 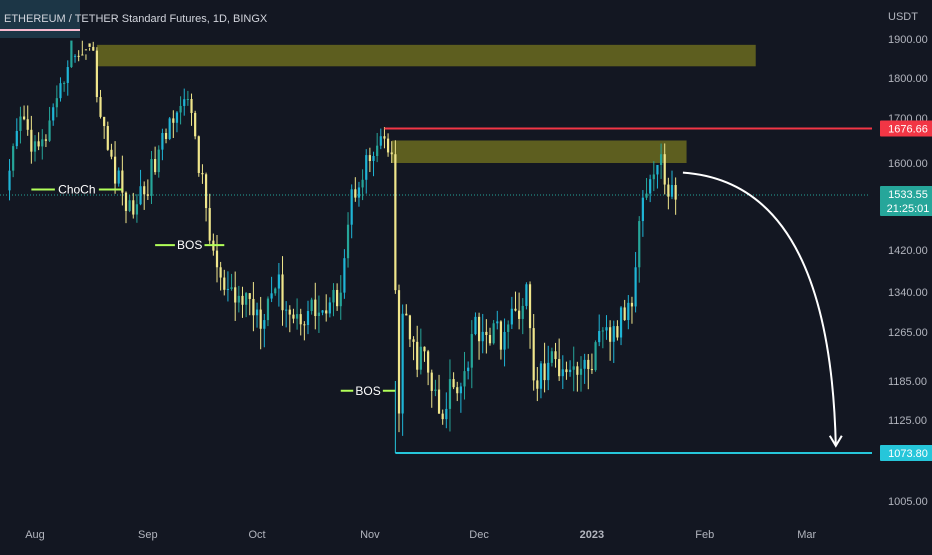 What do you see at coordinates (35, 535) in the screenshot?
I see `x-tick-label: Aug` at bounding box center [35, 535].